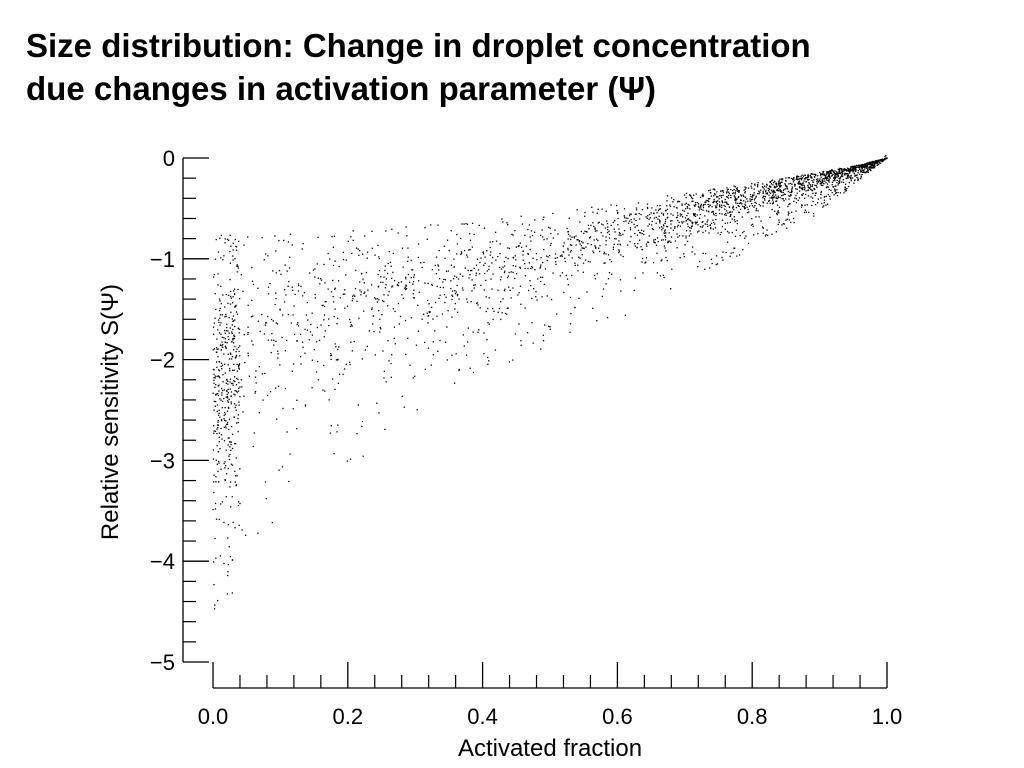 The image size is (1024, 768). What do you see at coordinates (162, 561) in the screenshot?
I see `y-tick-label: −4` at bounding box center [162, 561].